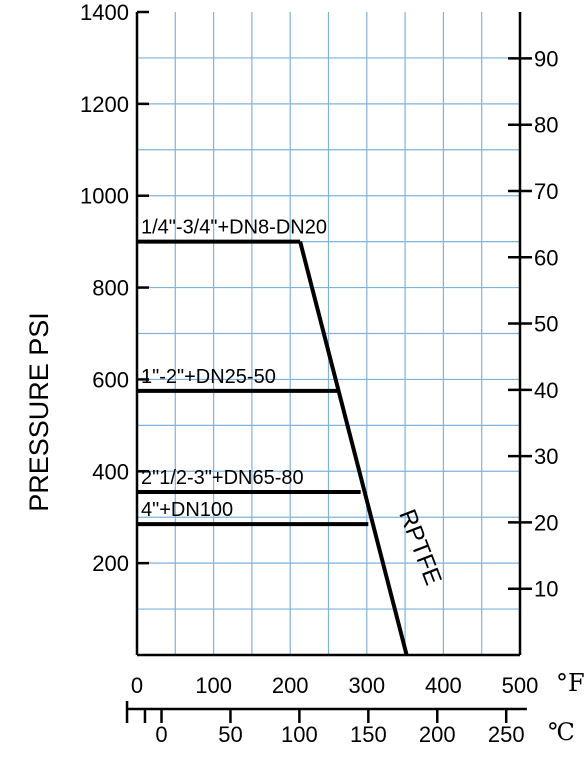  What do you see at coordinates (39, 412) in the screenshot?
I see `y-axis-label: PRESSURE PSI` at bounding box center [39, 412].